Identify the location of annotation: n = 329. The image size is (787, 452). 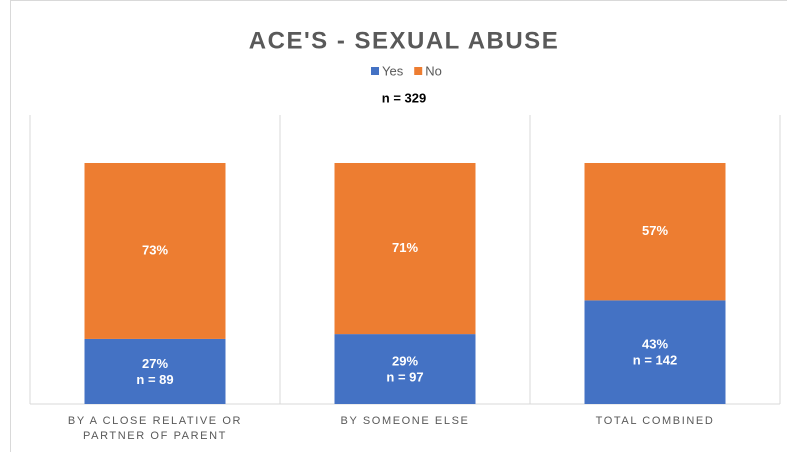
(404, 97).